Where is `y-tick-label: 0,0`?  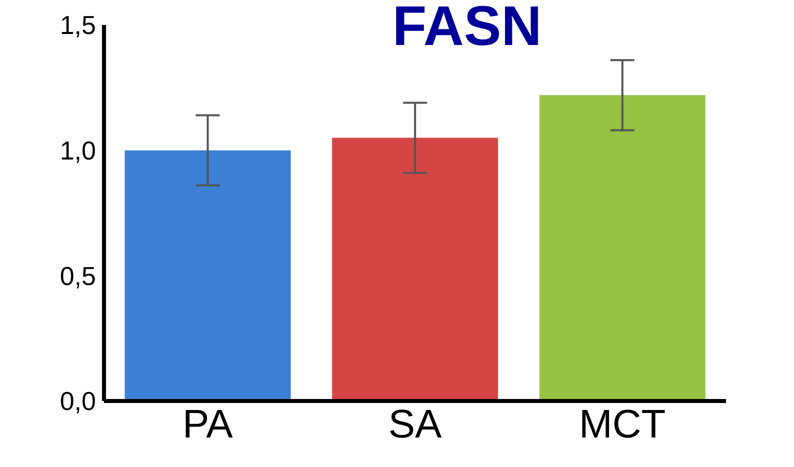 y-tick-label: 0,0 is located at coordinates (78, 401).